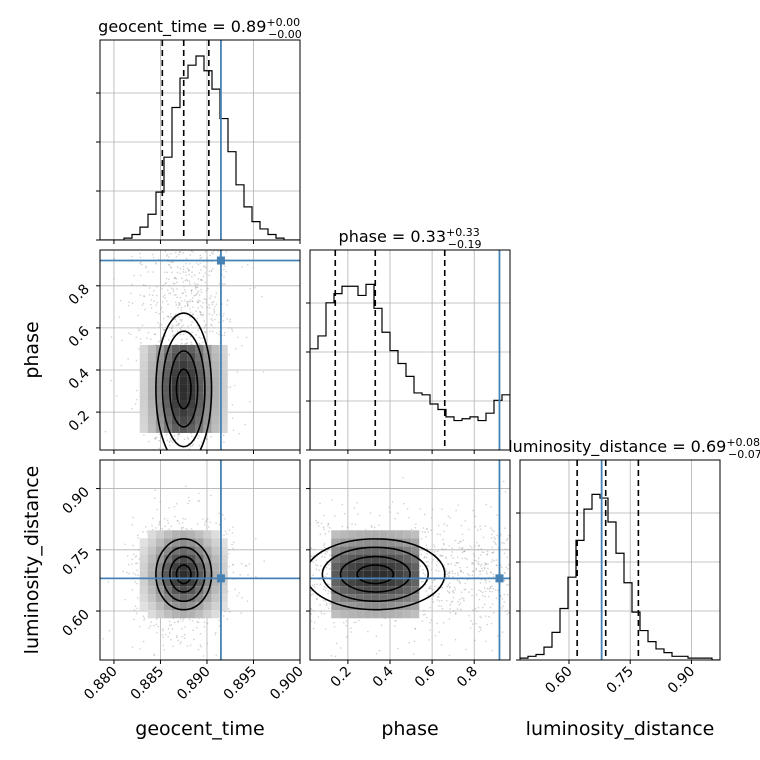  Describe the element at coordinates (279, 481) in the screenshot. I see `density-layer` at that location.